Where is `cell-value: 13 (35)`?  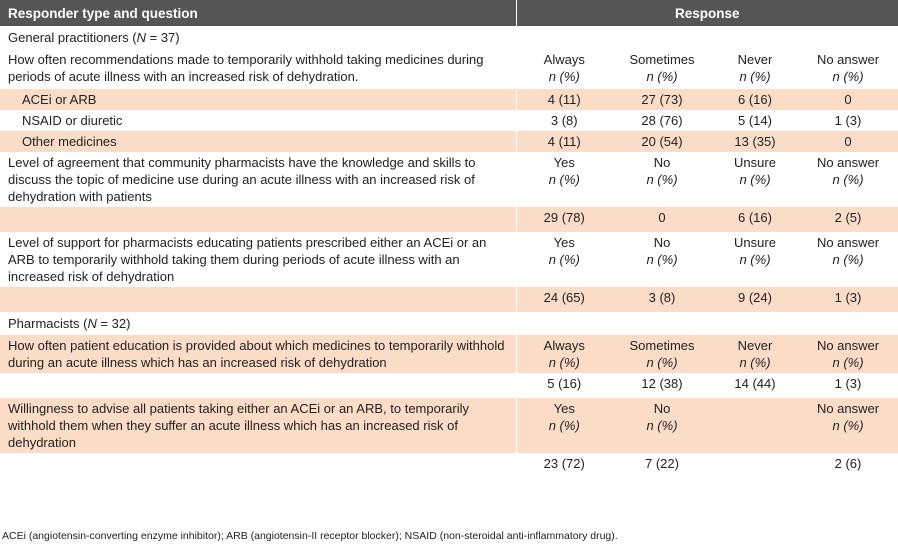
cell-value: 13 (35) is located at coordinates (755, 141).